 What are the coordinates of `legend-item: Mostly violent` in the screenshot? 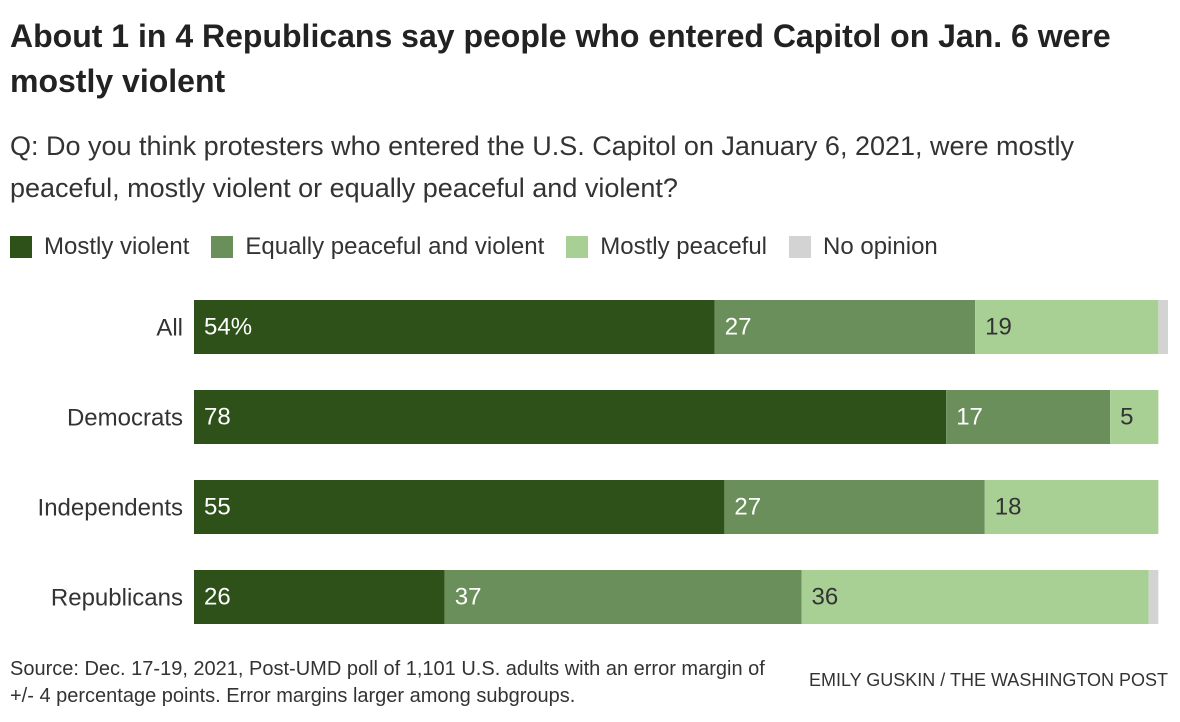 It's located at (99, 247).